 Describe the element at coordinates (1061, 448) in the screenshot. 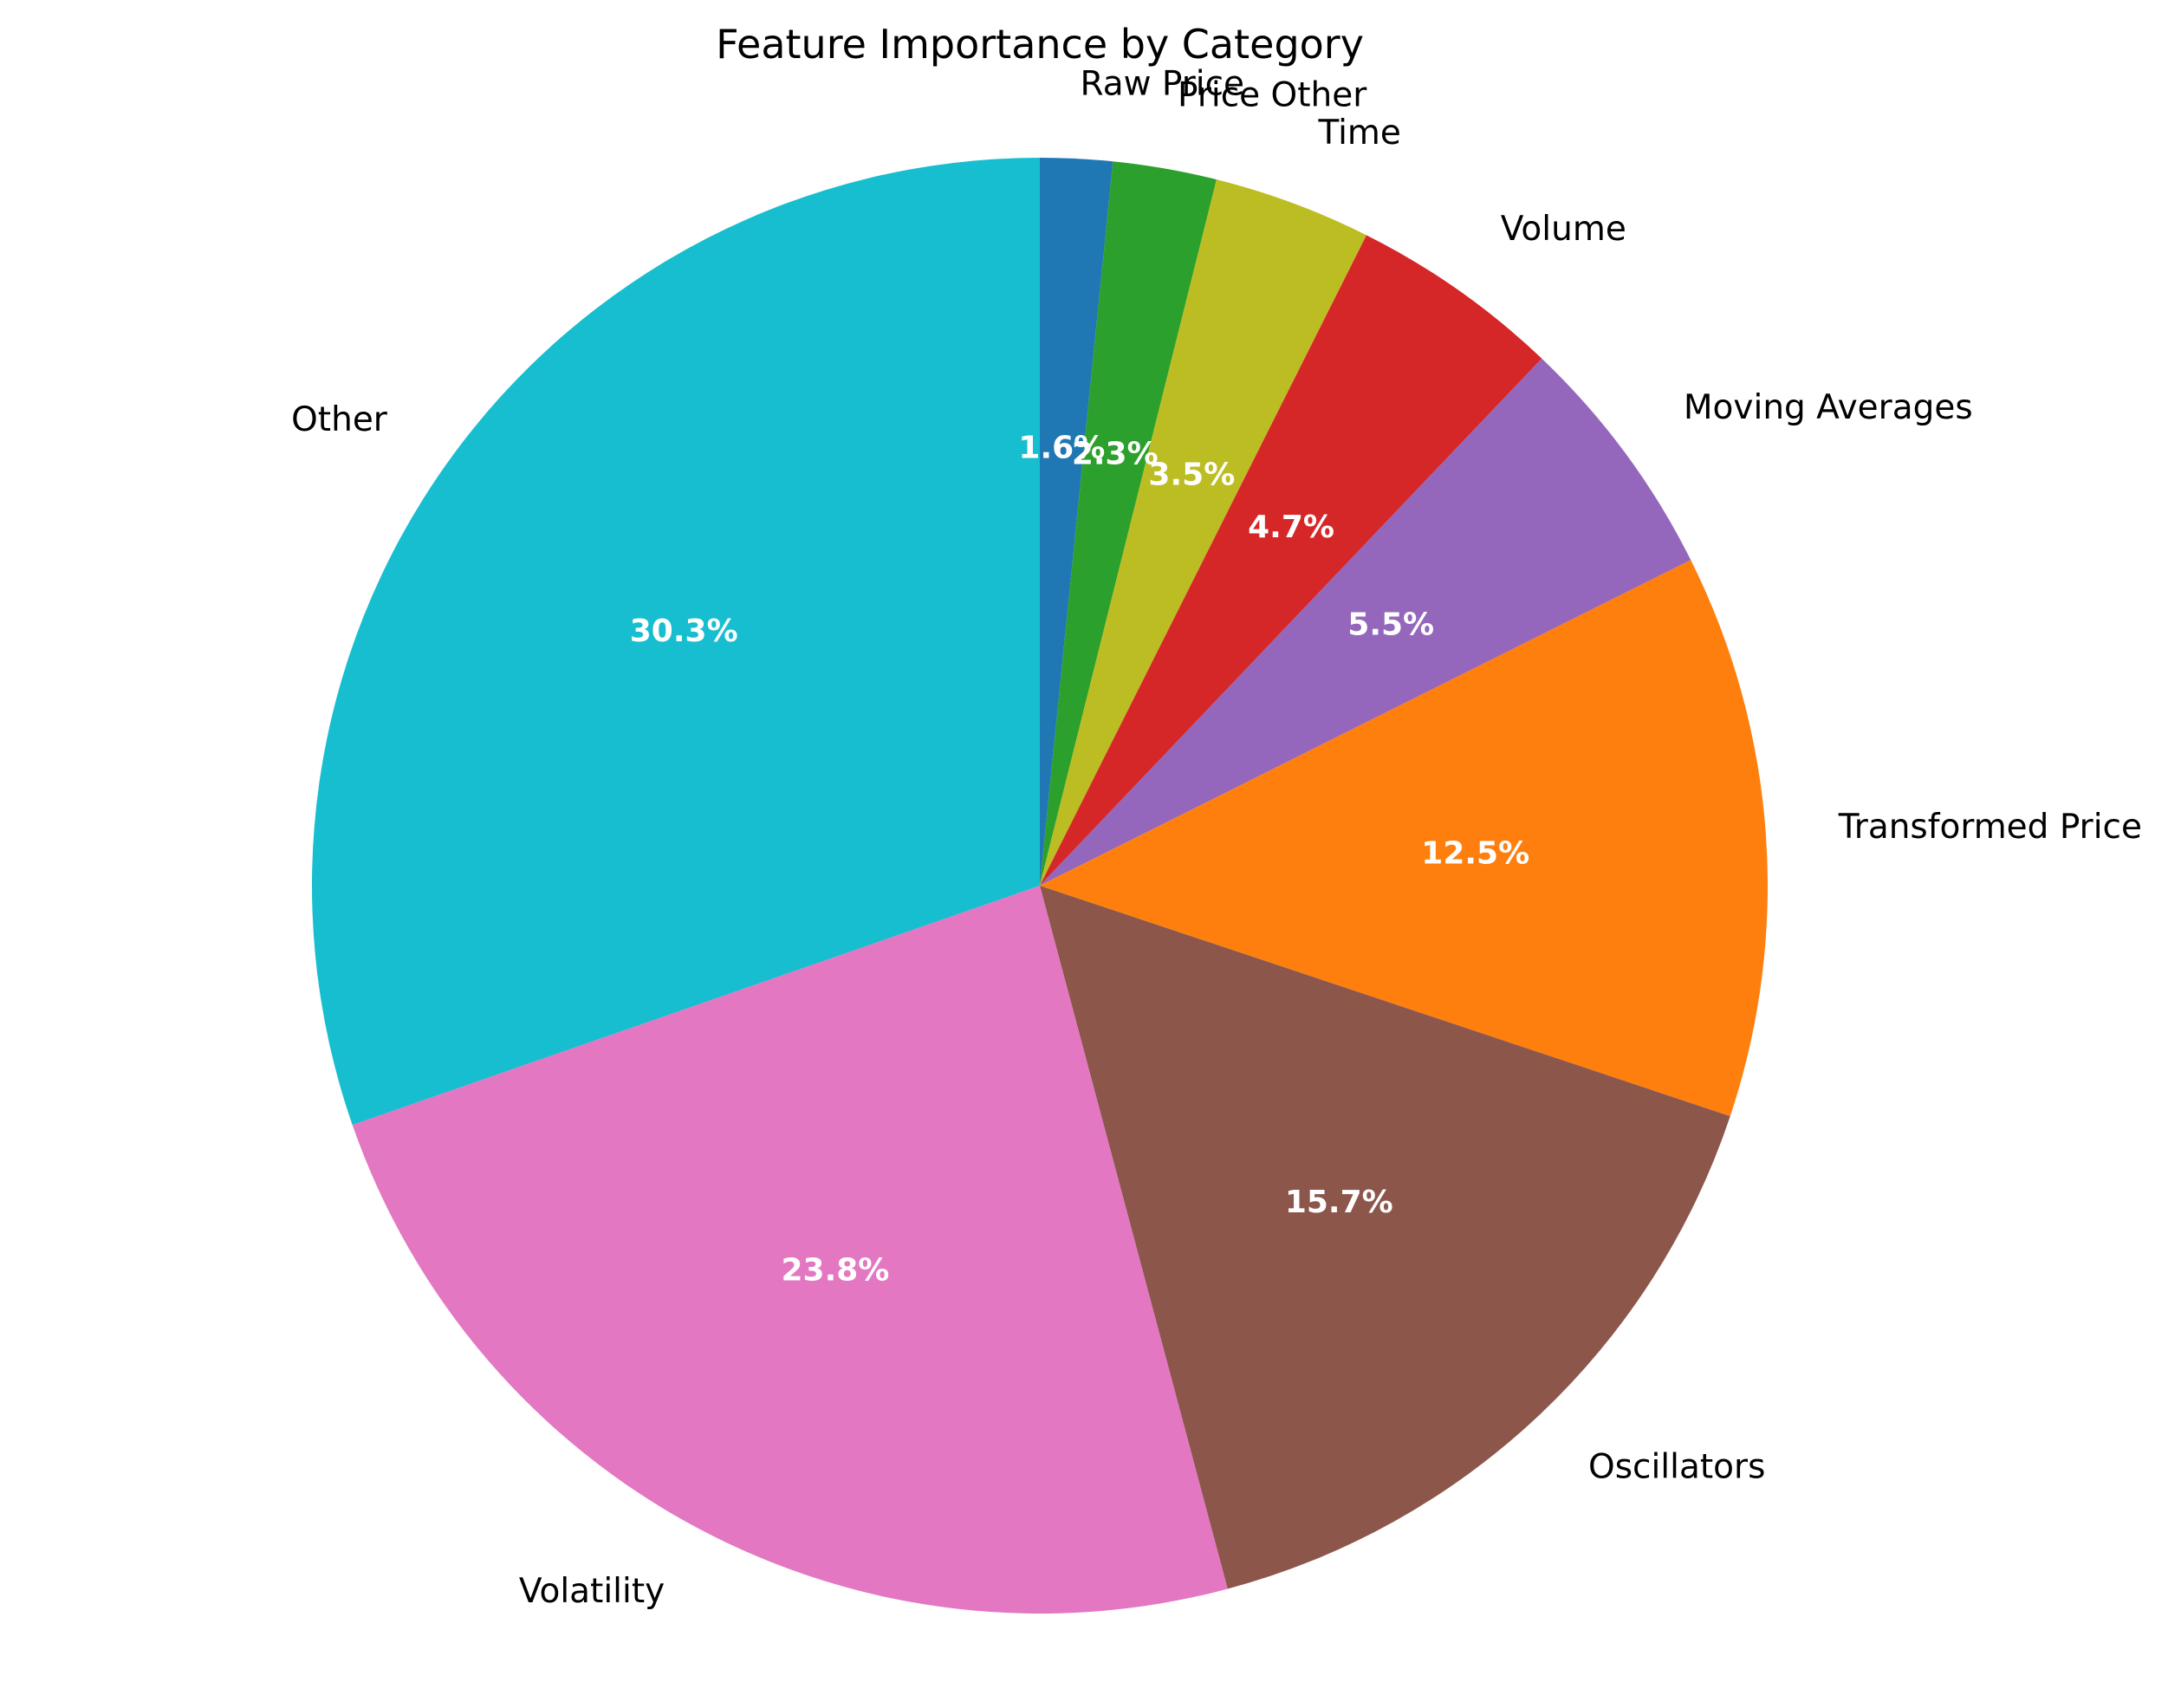

I see `slice-pct-raw-price: 1.6%` at that location.